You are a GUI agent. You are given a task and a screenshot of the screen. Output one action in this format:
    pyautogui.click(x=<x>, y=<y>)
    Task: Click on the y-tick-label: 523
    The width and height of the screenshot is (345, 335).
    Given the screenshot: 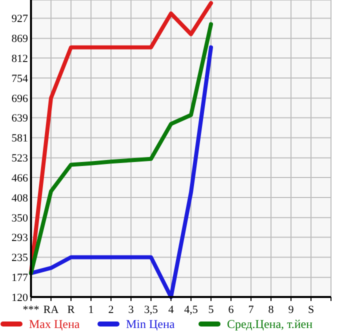 What is the action you would take?
    pyautogui.click(x=20, y=158)
    